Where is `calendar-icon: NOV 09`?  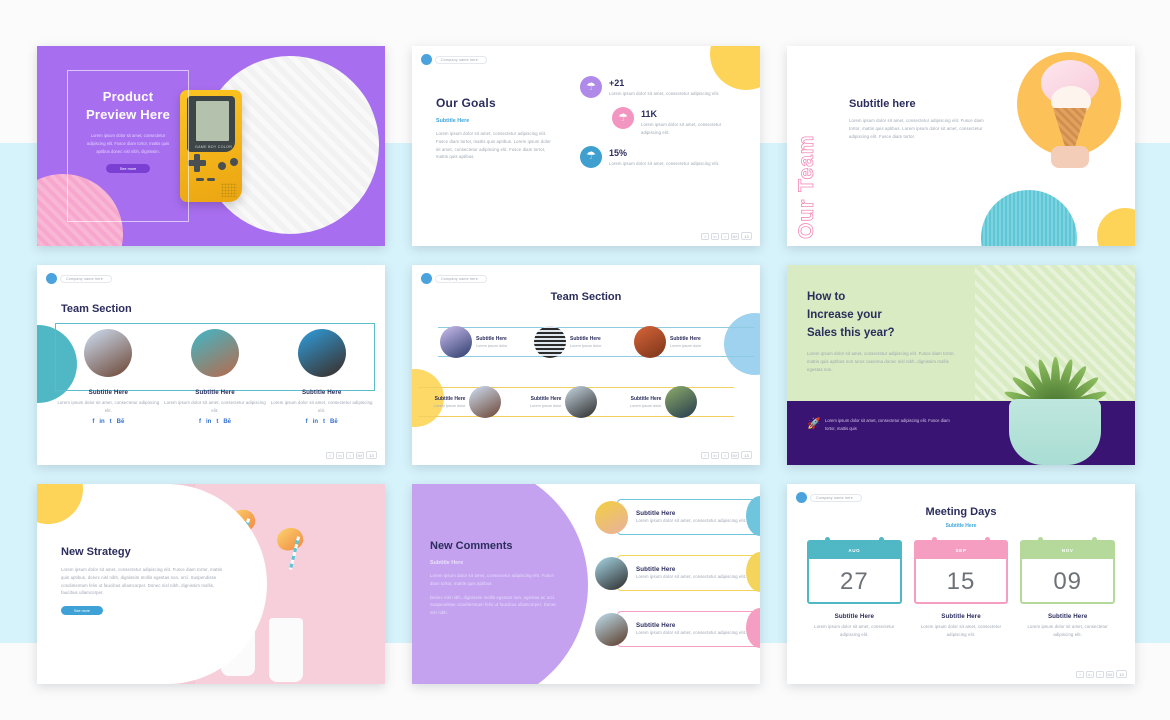
calendar-icon: NOV 09 is located at coordinates (1068, 570).